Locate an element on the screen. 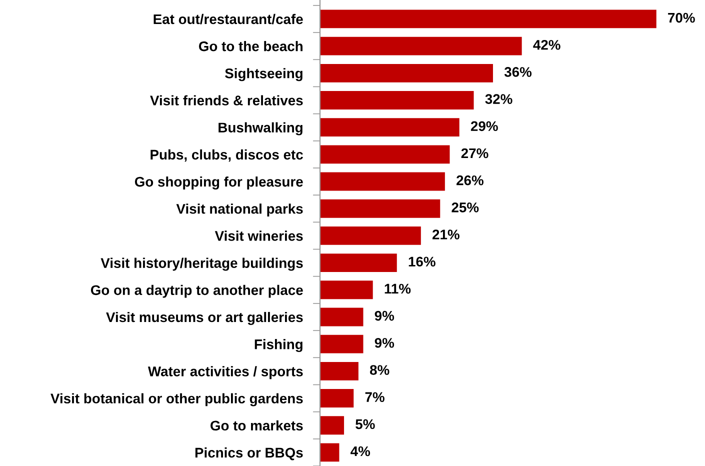 The height and width of the screenshot is (466, 705). y-tick-label: Visit museums or art galleries is located at coordinates (204, 318).